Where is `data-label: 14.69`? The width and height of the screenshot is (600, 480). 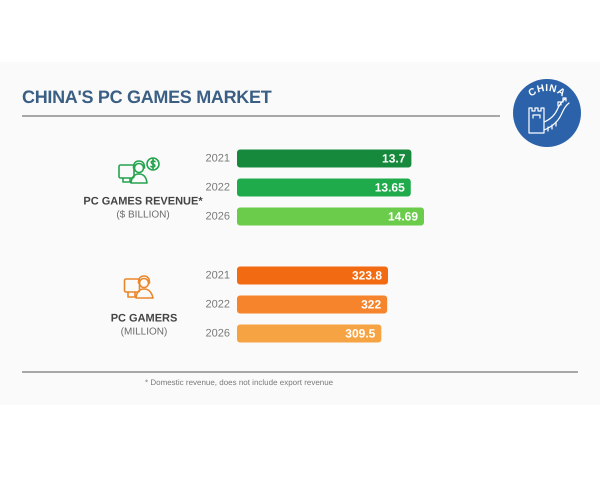
data-label: 14.69 is located at coordinates (403, 217).